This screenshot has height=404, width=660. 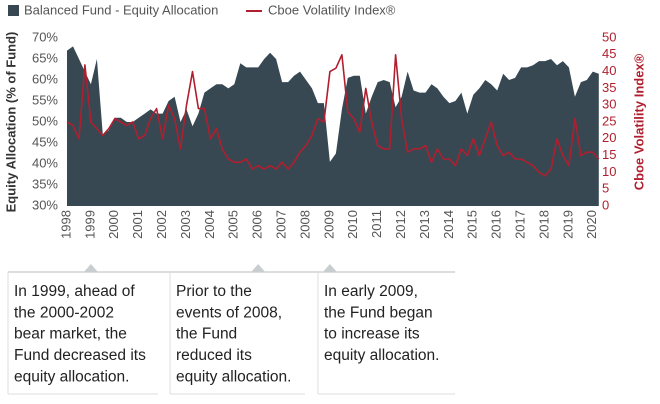 What do you see at coordinates (609, 120) in the screenshot?
I see `y2-tick-label: 25` at bounding box center [609, 120].